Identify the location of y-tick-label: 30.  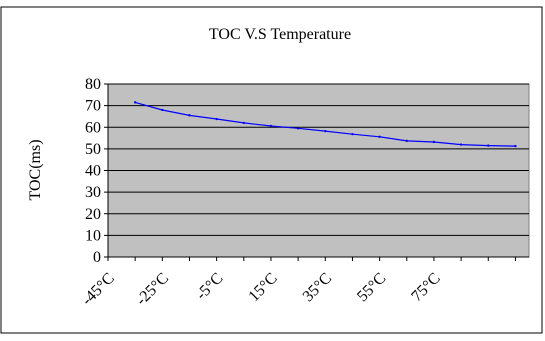
(93, 192).